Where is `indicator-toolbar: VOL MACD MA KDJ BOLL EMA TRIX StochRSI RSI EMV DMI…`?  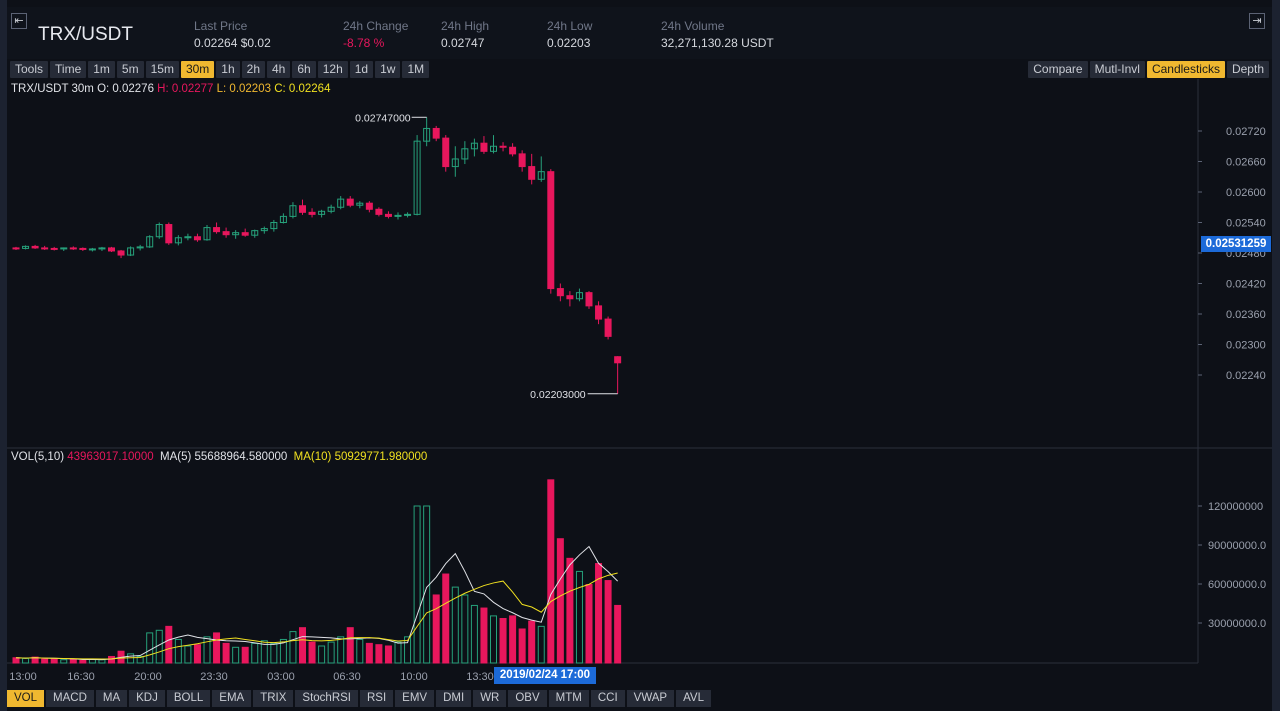
indicator-toolbar: VOL MACD MA KDJ BOLL EMA TRIX StochRSI RSI EMV DMI… is located at coordinates (359, 698).